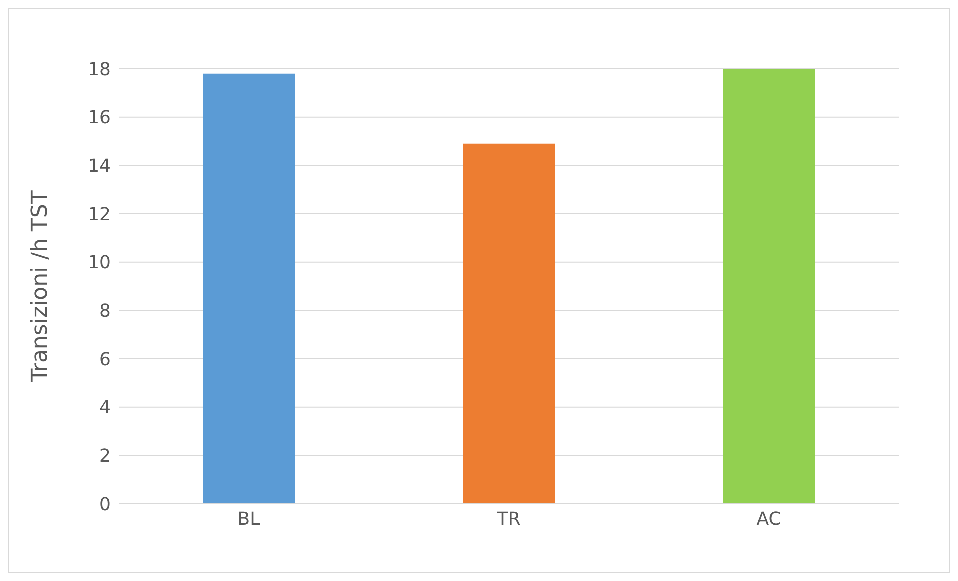  Describe the element at coordinates (769, 519) in the screenshot. I see `x-tick-label: AC` at that location.